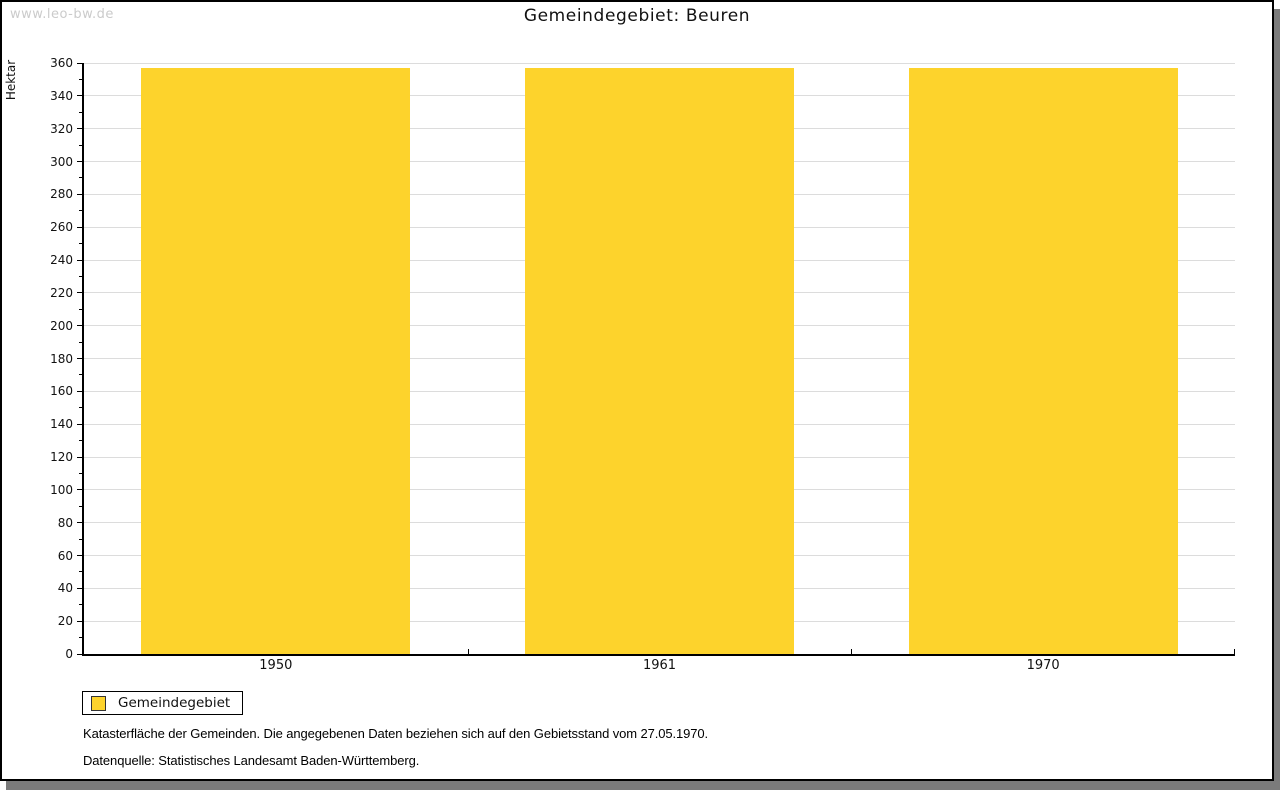 This screenshot has height=791, width=1280. I want to click on y-tick-label: 260, so click(61, 227).